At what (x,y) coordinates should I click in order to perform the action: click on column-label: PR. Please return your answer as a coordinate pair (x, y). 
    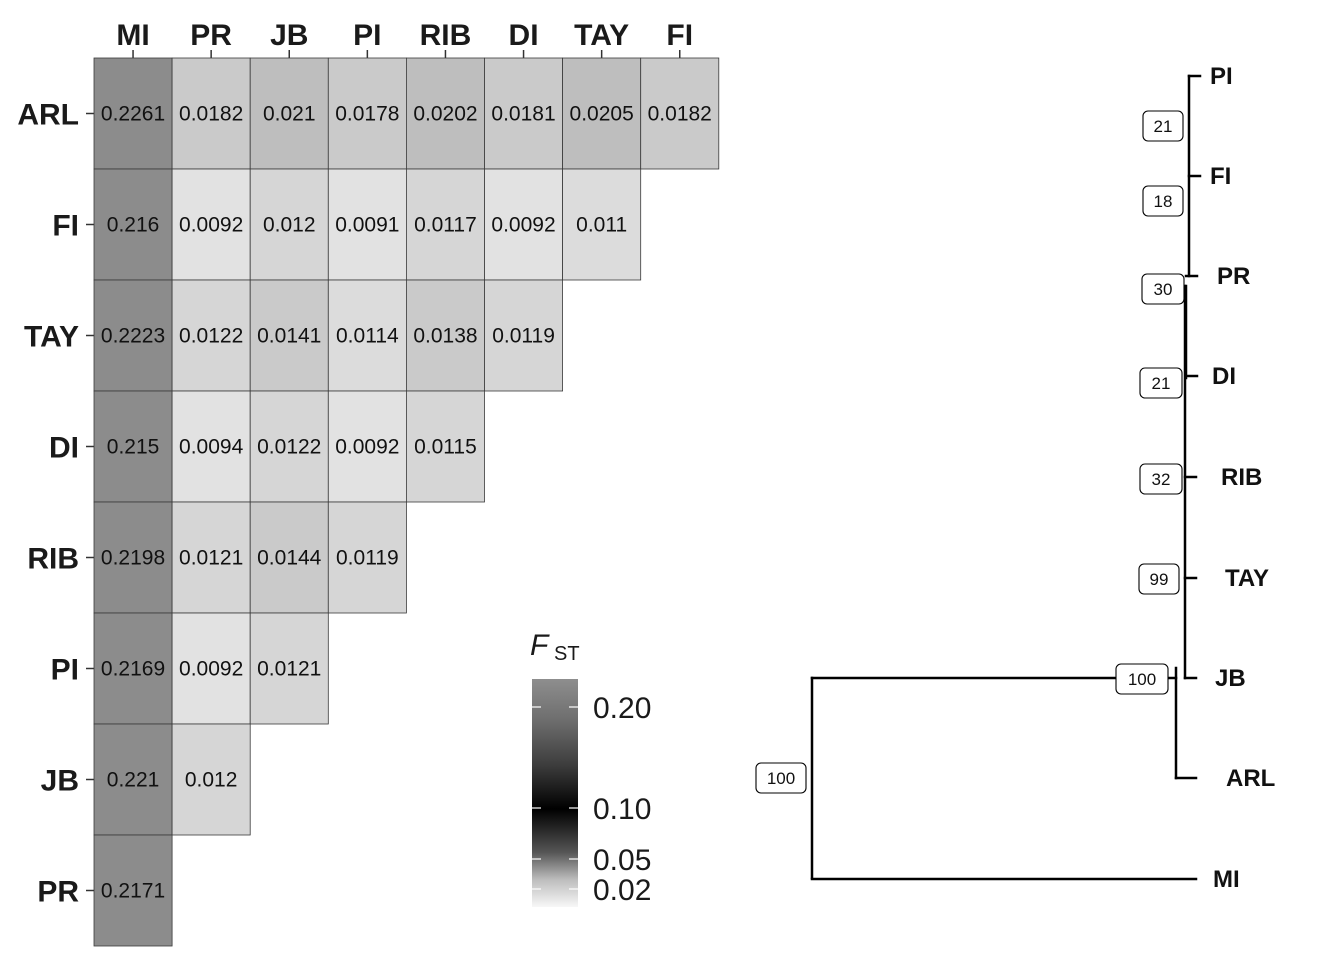
    Looking at the image, I should click on (211, 35).